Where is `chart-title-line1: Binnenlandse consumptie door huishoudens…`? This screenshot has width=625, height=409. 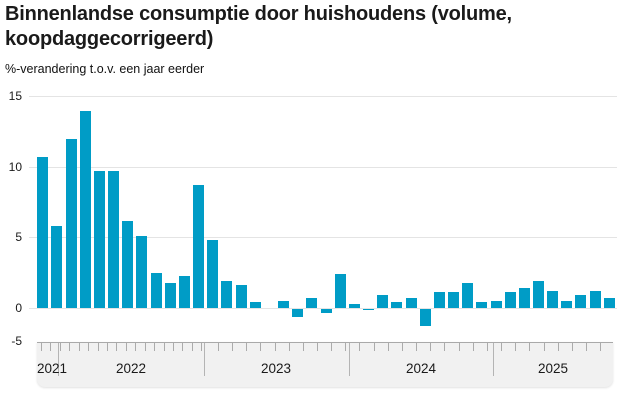
chart-title-line1: Binnenlandse consumptie door huishoudens… is located at coordinates (258, 14).